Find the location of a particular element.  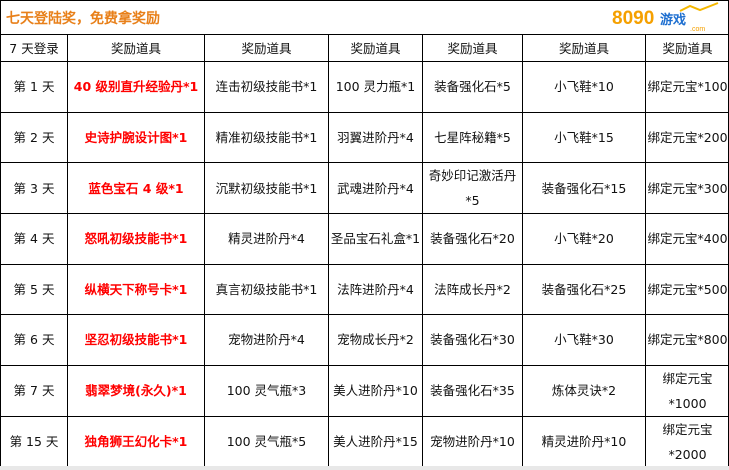

reward-cell: 100 灵力瓶*1 is located at coordinates (375, 87).